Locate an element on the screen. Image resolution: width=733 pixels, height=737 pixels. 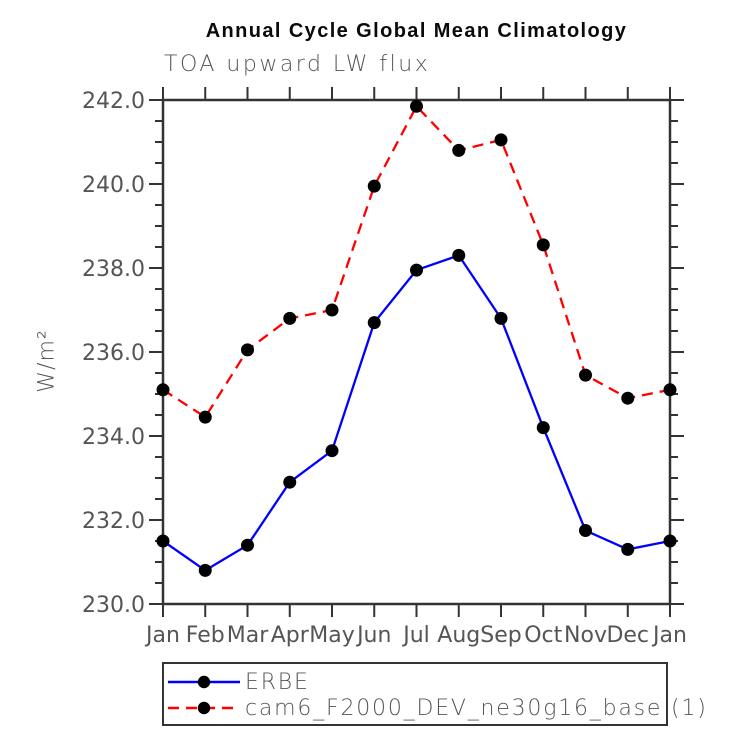
y-tick-label: 236.0 is located at coordinates (113, 353).